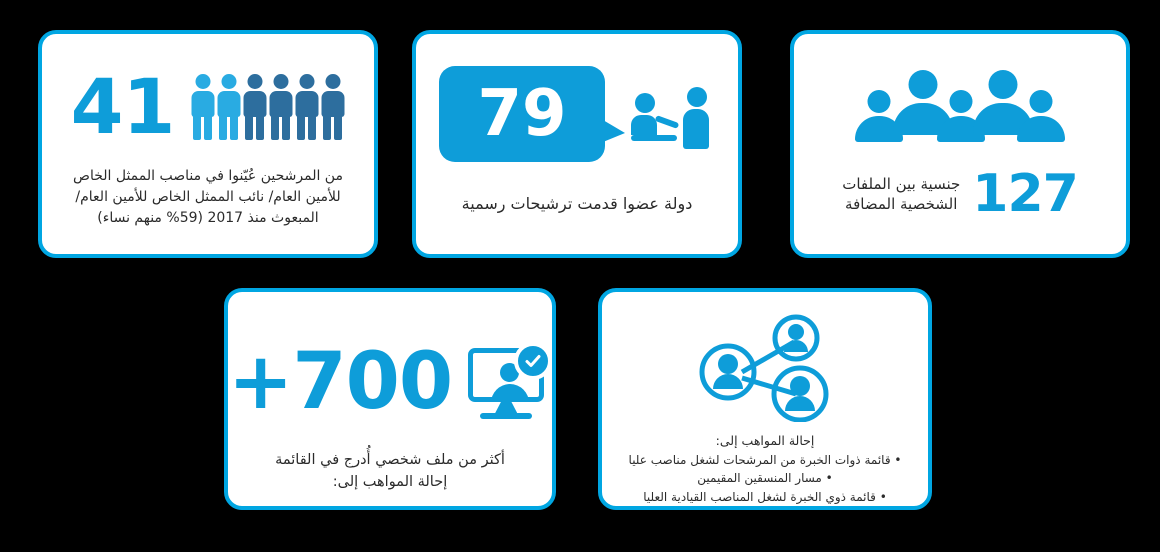  What do you see at coordinates (509, 382) in the screenshot?
I see `monitor-profile-verified-icon` at bounding box center [509, 382].